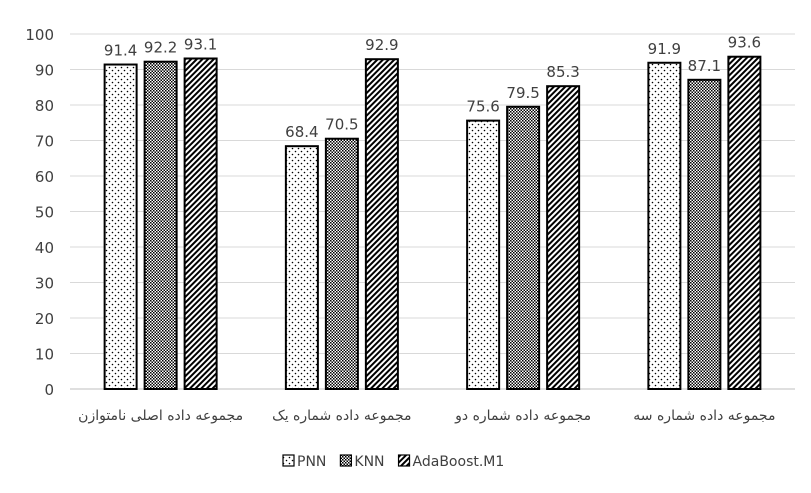 Image resolution: width=811 pixels, height=493 pixels. Describe the element at coordinates (562, 72) in the screenshot. I see `data-label: 85.3` at that location.